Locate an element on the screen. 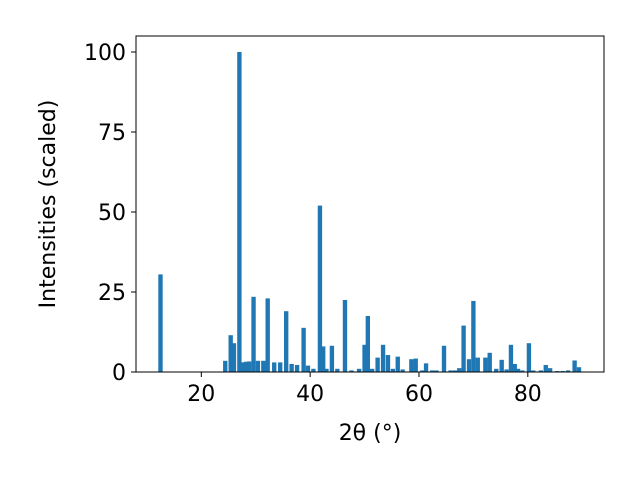 This screenshot has width=640, height=480. y-tick-label: 0 is located at coordinates (119, 373).